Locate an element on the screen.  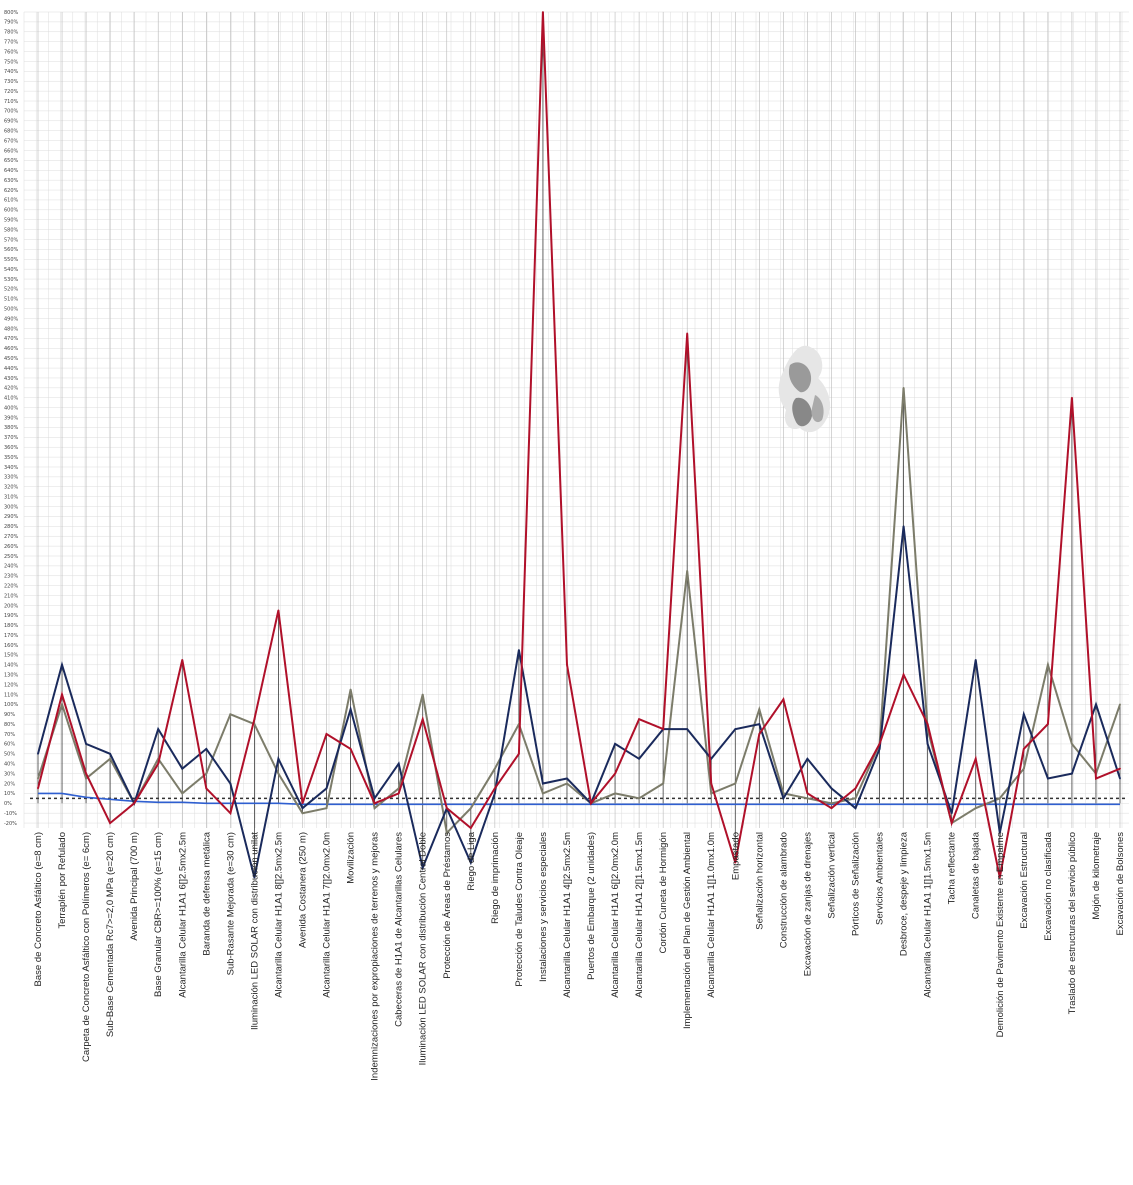
y-tick-label: 290% is located at coordinates (11, 517).